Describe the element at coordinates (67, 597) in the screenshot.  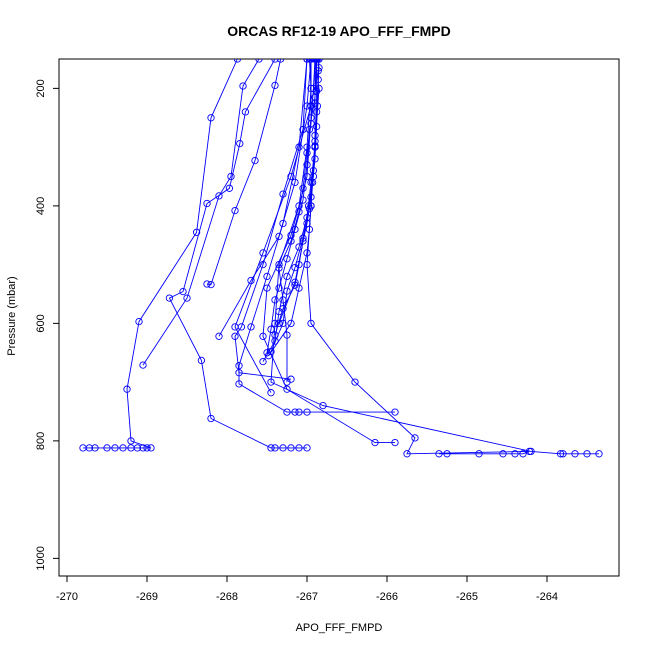
I see `x-tick-label: -270` at that location.